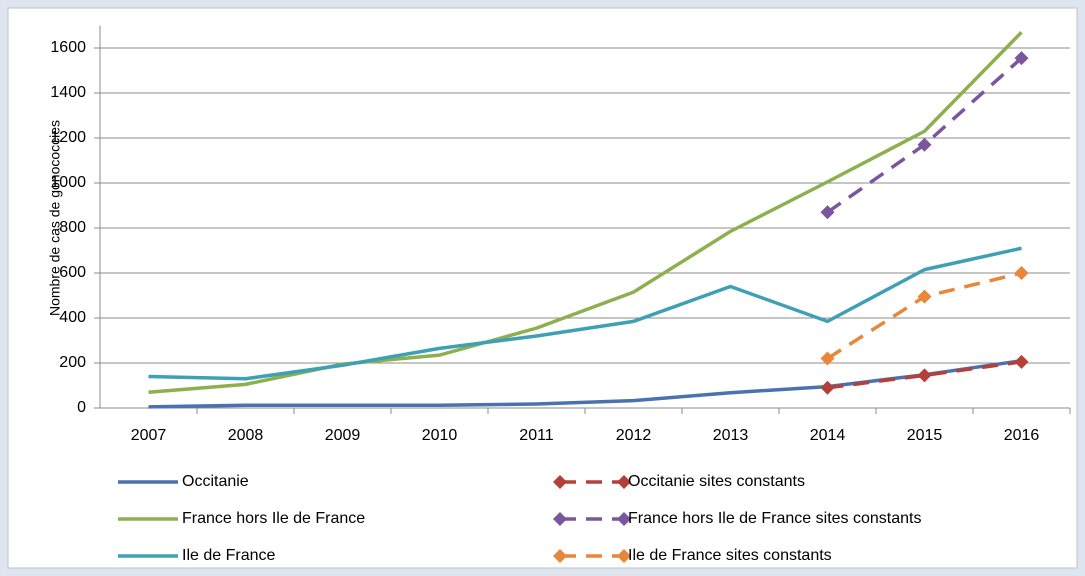 The height and width of the screenshot is (576, 1085). I want to click on x-tick-label: 2015, so click(925, 435).